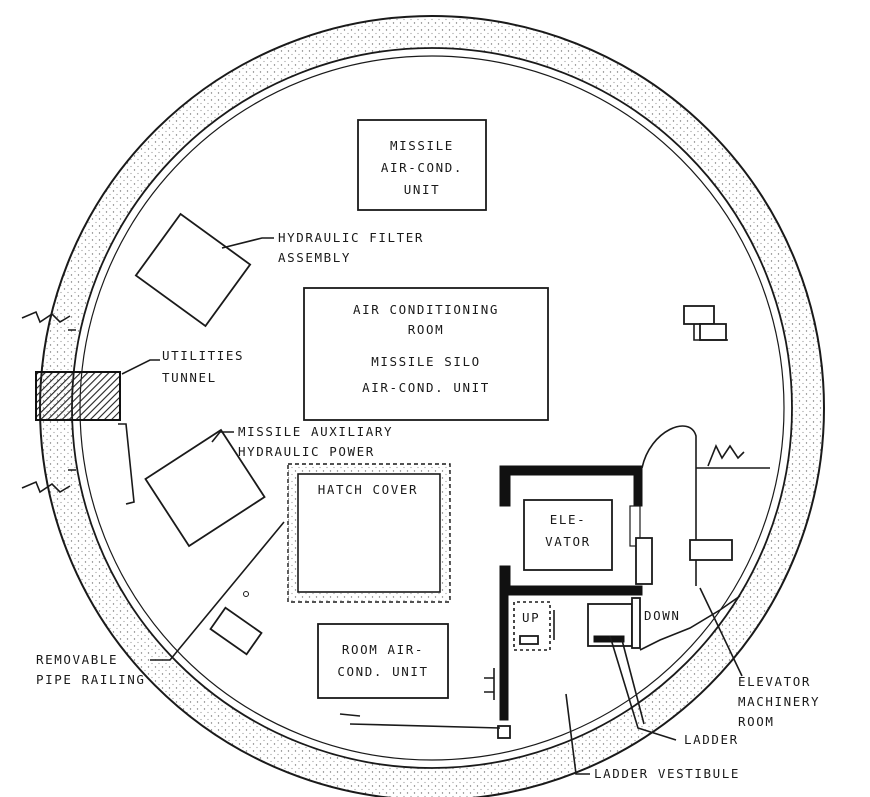 The height and width of the screenshot is (797, 870). What do you see at coordinates (351, 237) in the screenshot?
I see `hydraulic-filter-label-1: HYDRAULIC FILTER` at bounding box center [351, 237].